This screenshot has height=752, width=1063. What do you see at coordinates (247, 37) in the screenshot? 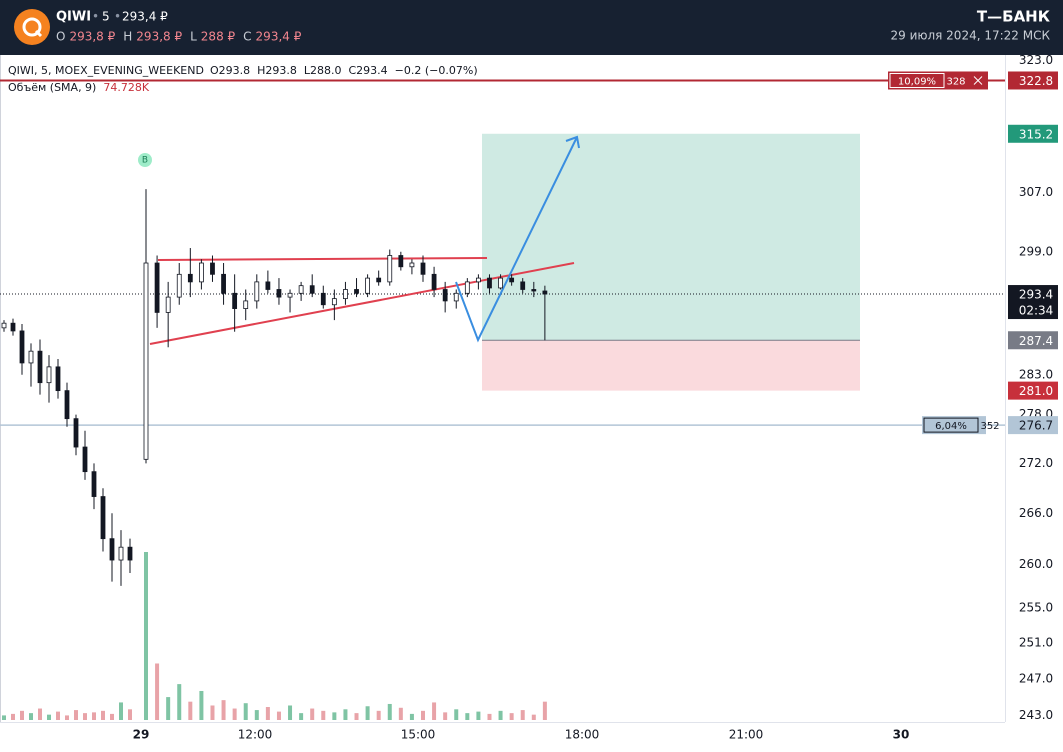
I see `ohlc-label: C` at bounding box center [247, 37].